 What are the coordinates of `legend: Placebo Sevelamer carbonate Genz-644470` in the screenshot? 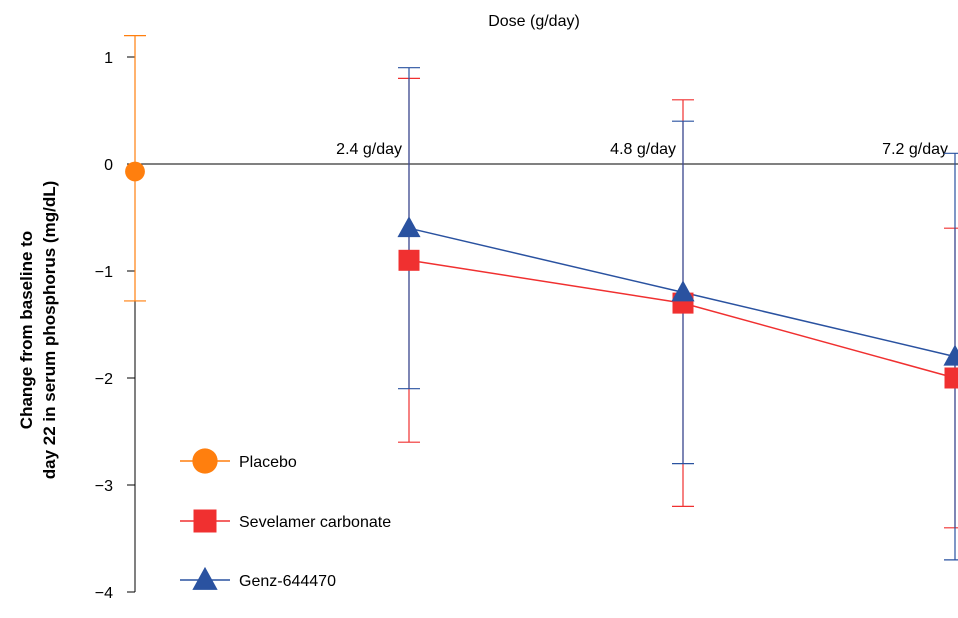 It's located at (285, 519).